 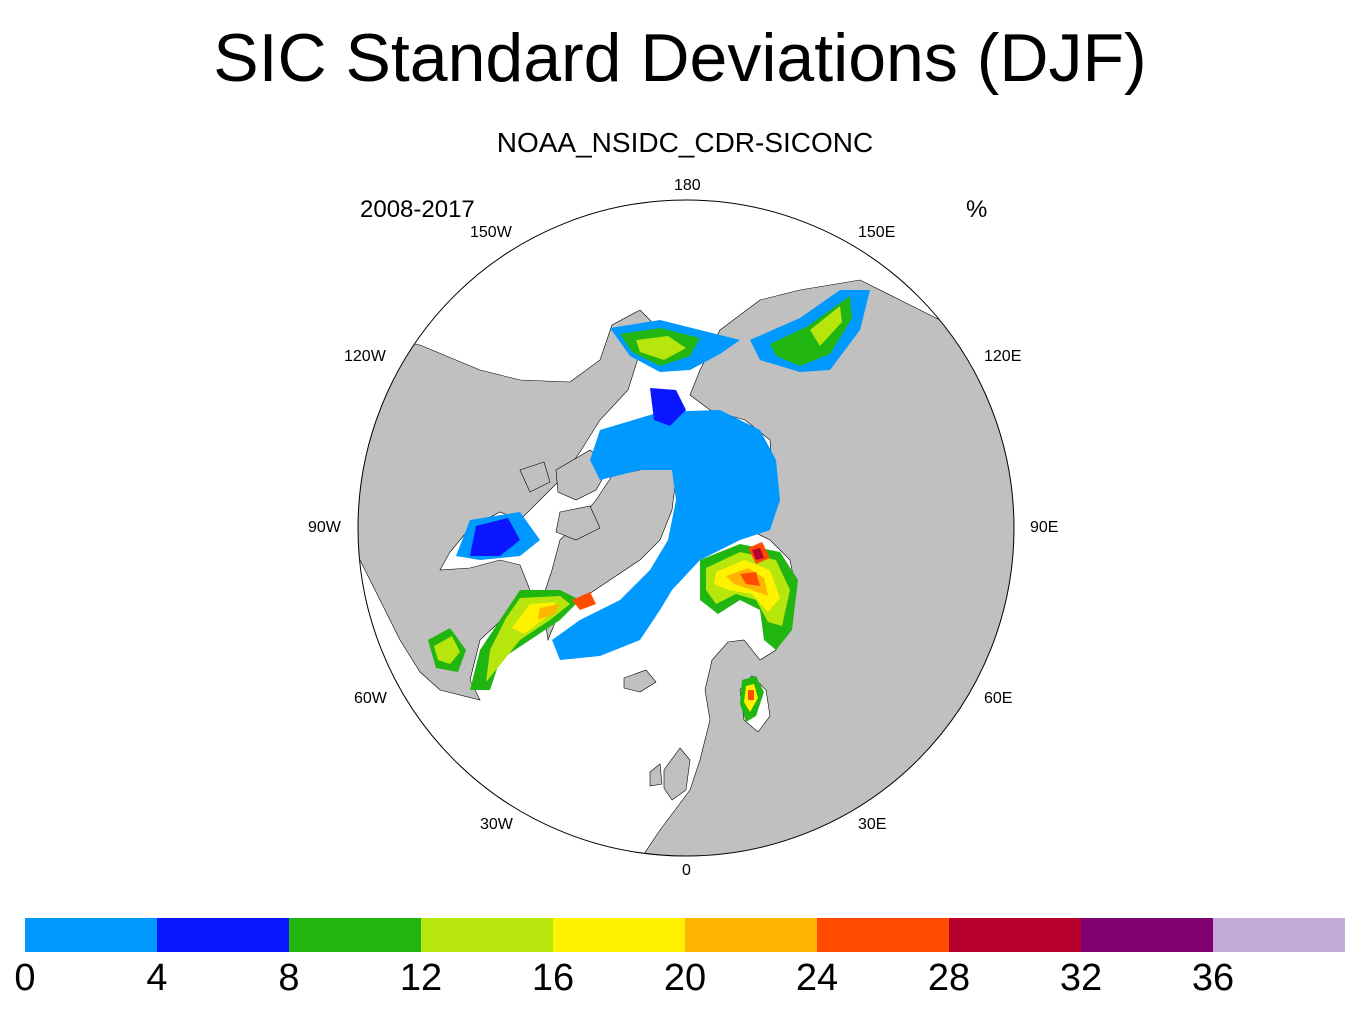 What do you see at coordinates (1213, 978) in the screenshot?
I see `colorbar-tick-label: 36` at bounding box center [1213, 978].